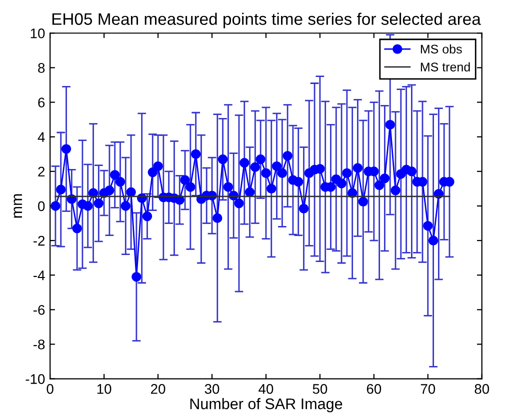 The height and width of the screenshot is (414, 511). I want to click on x-tick-label: 40, so click(266, 389).